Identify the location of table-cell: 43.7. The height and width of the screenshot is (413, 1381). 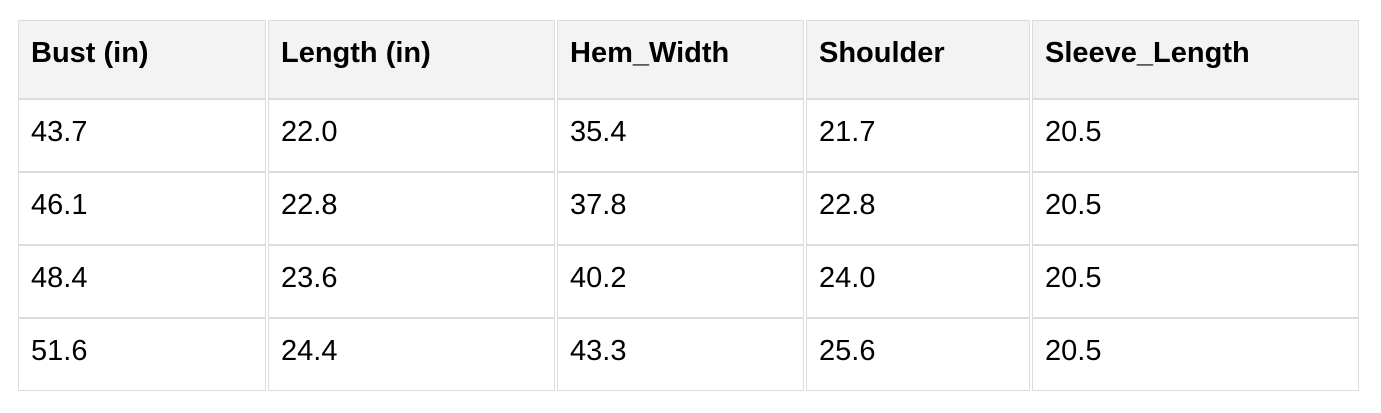
(142, 135).